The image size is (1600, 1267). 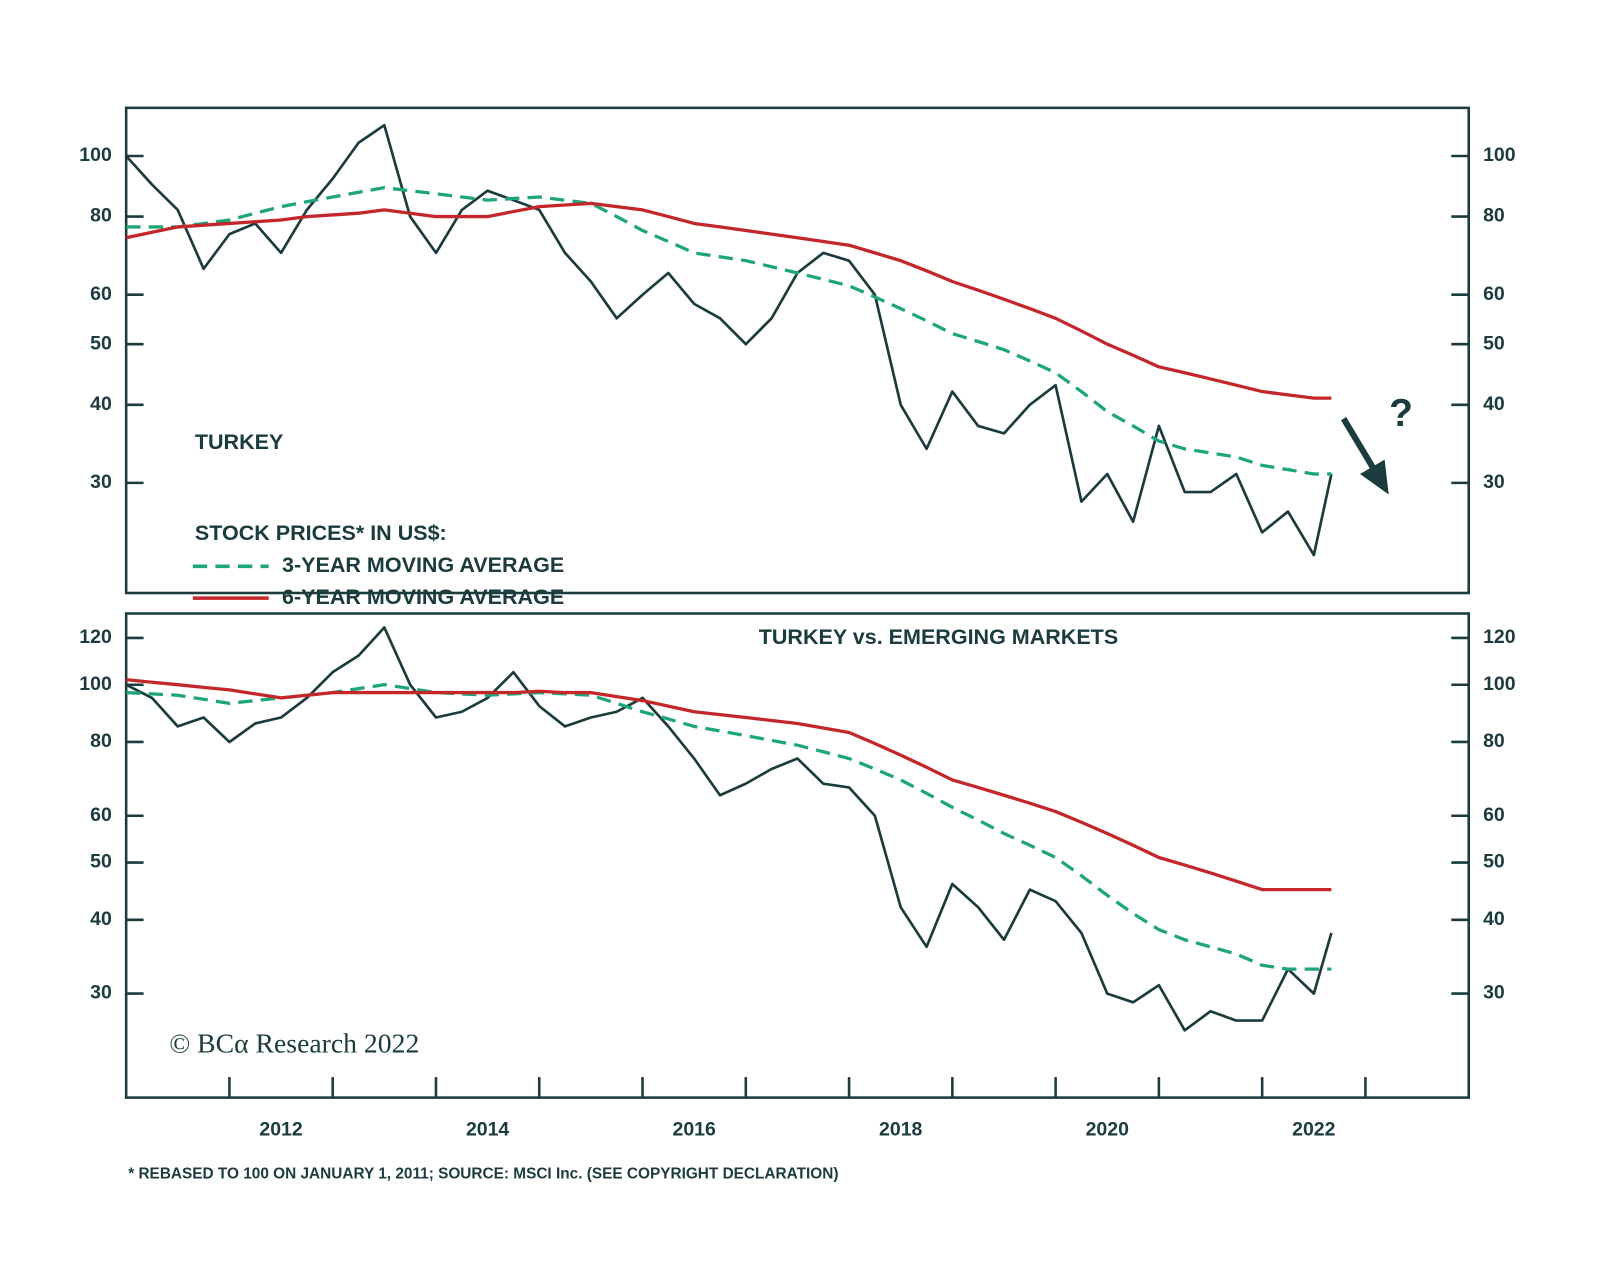 I want to click on legend-title: STOCK PRICES* IN US$:, so click(x=321, y=533).